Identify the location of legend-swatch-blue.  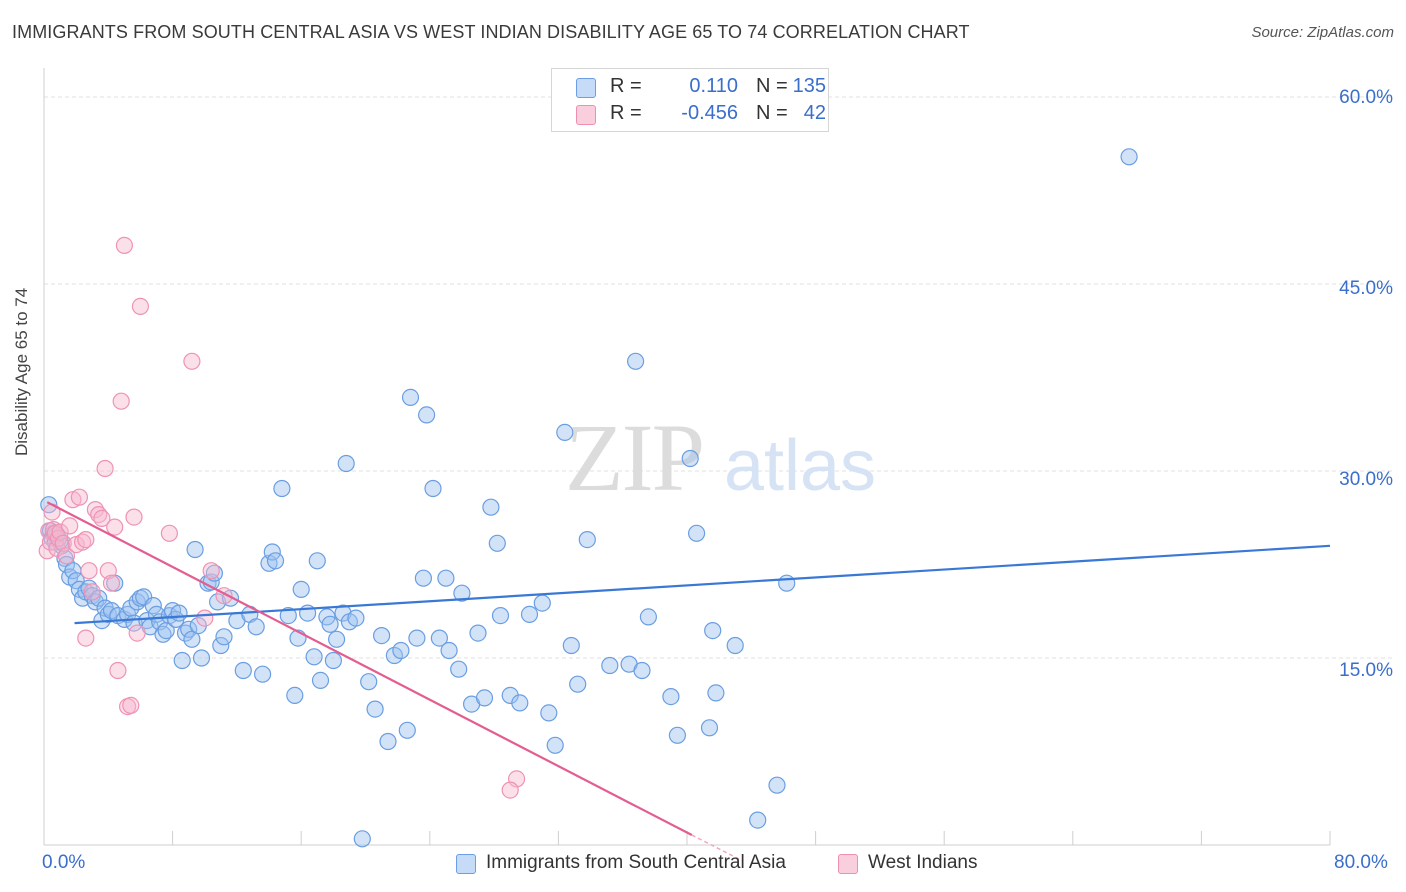
(586, 88).